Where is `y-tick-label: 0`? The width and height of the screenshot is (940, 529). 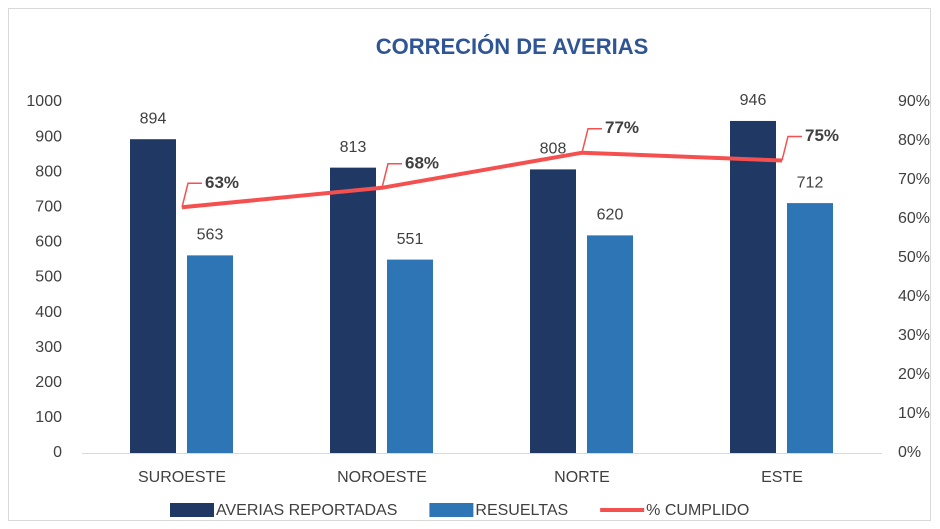 y-tick-label: 0 is located at coordinates (57, 452).